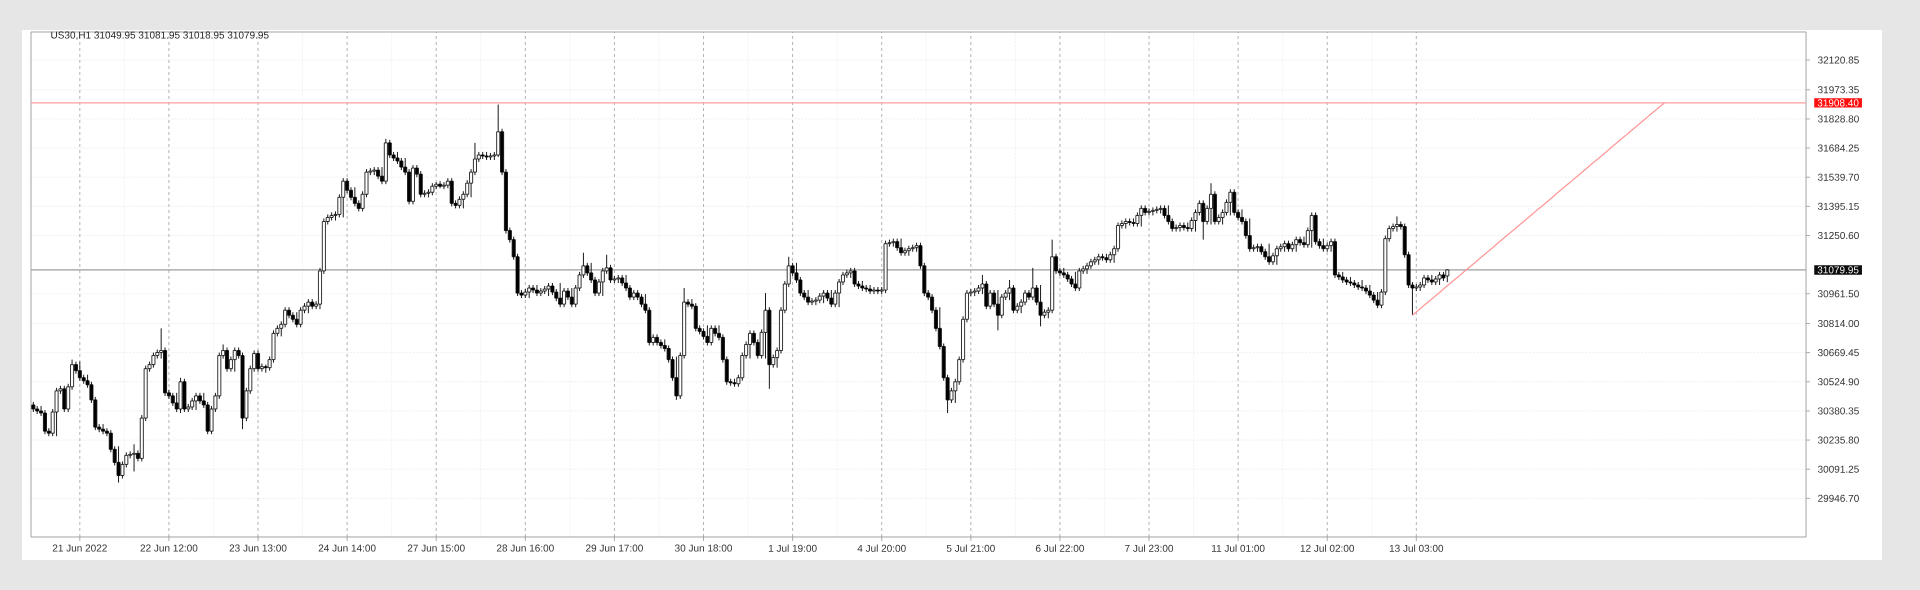  What do you see at coordinates (1238, 548) in the screenshot?
I see `x-tick-label: 11 Jul 01:00` at bounding box center [1238, 548].